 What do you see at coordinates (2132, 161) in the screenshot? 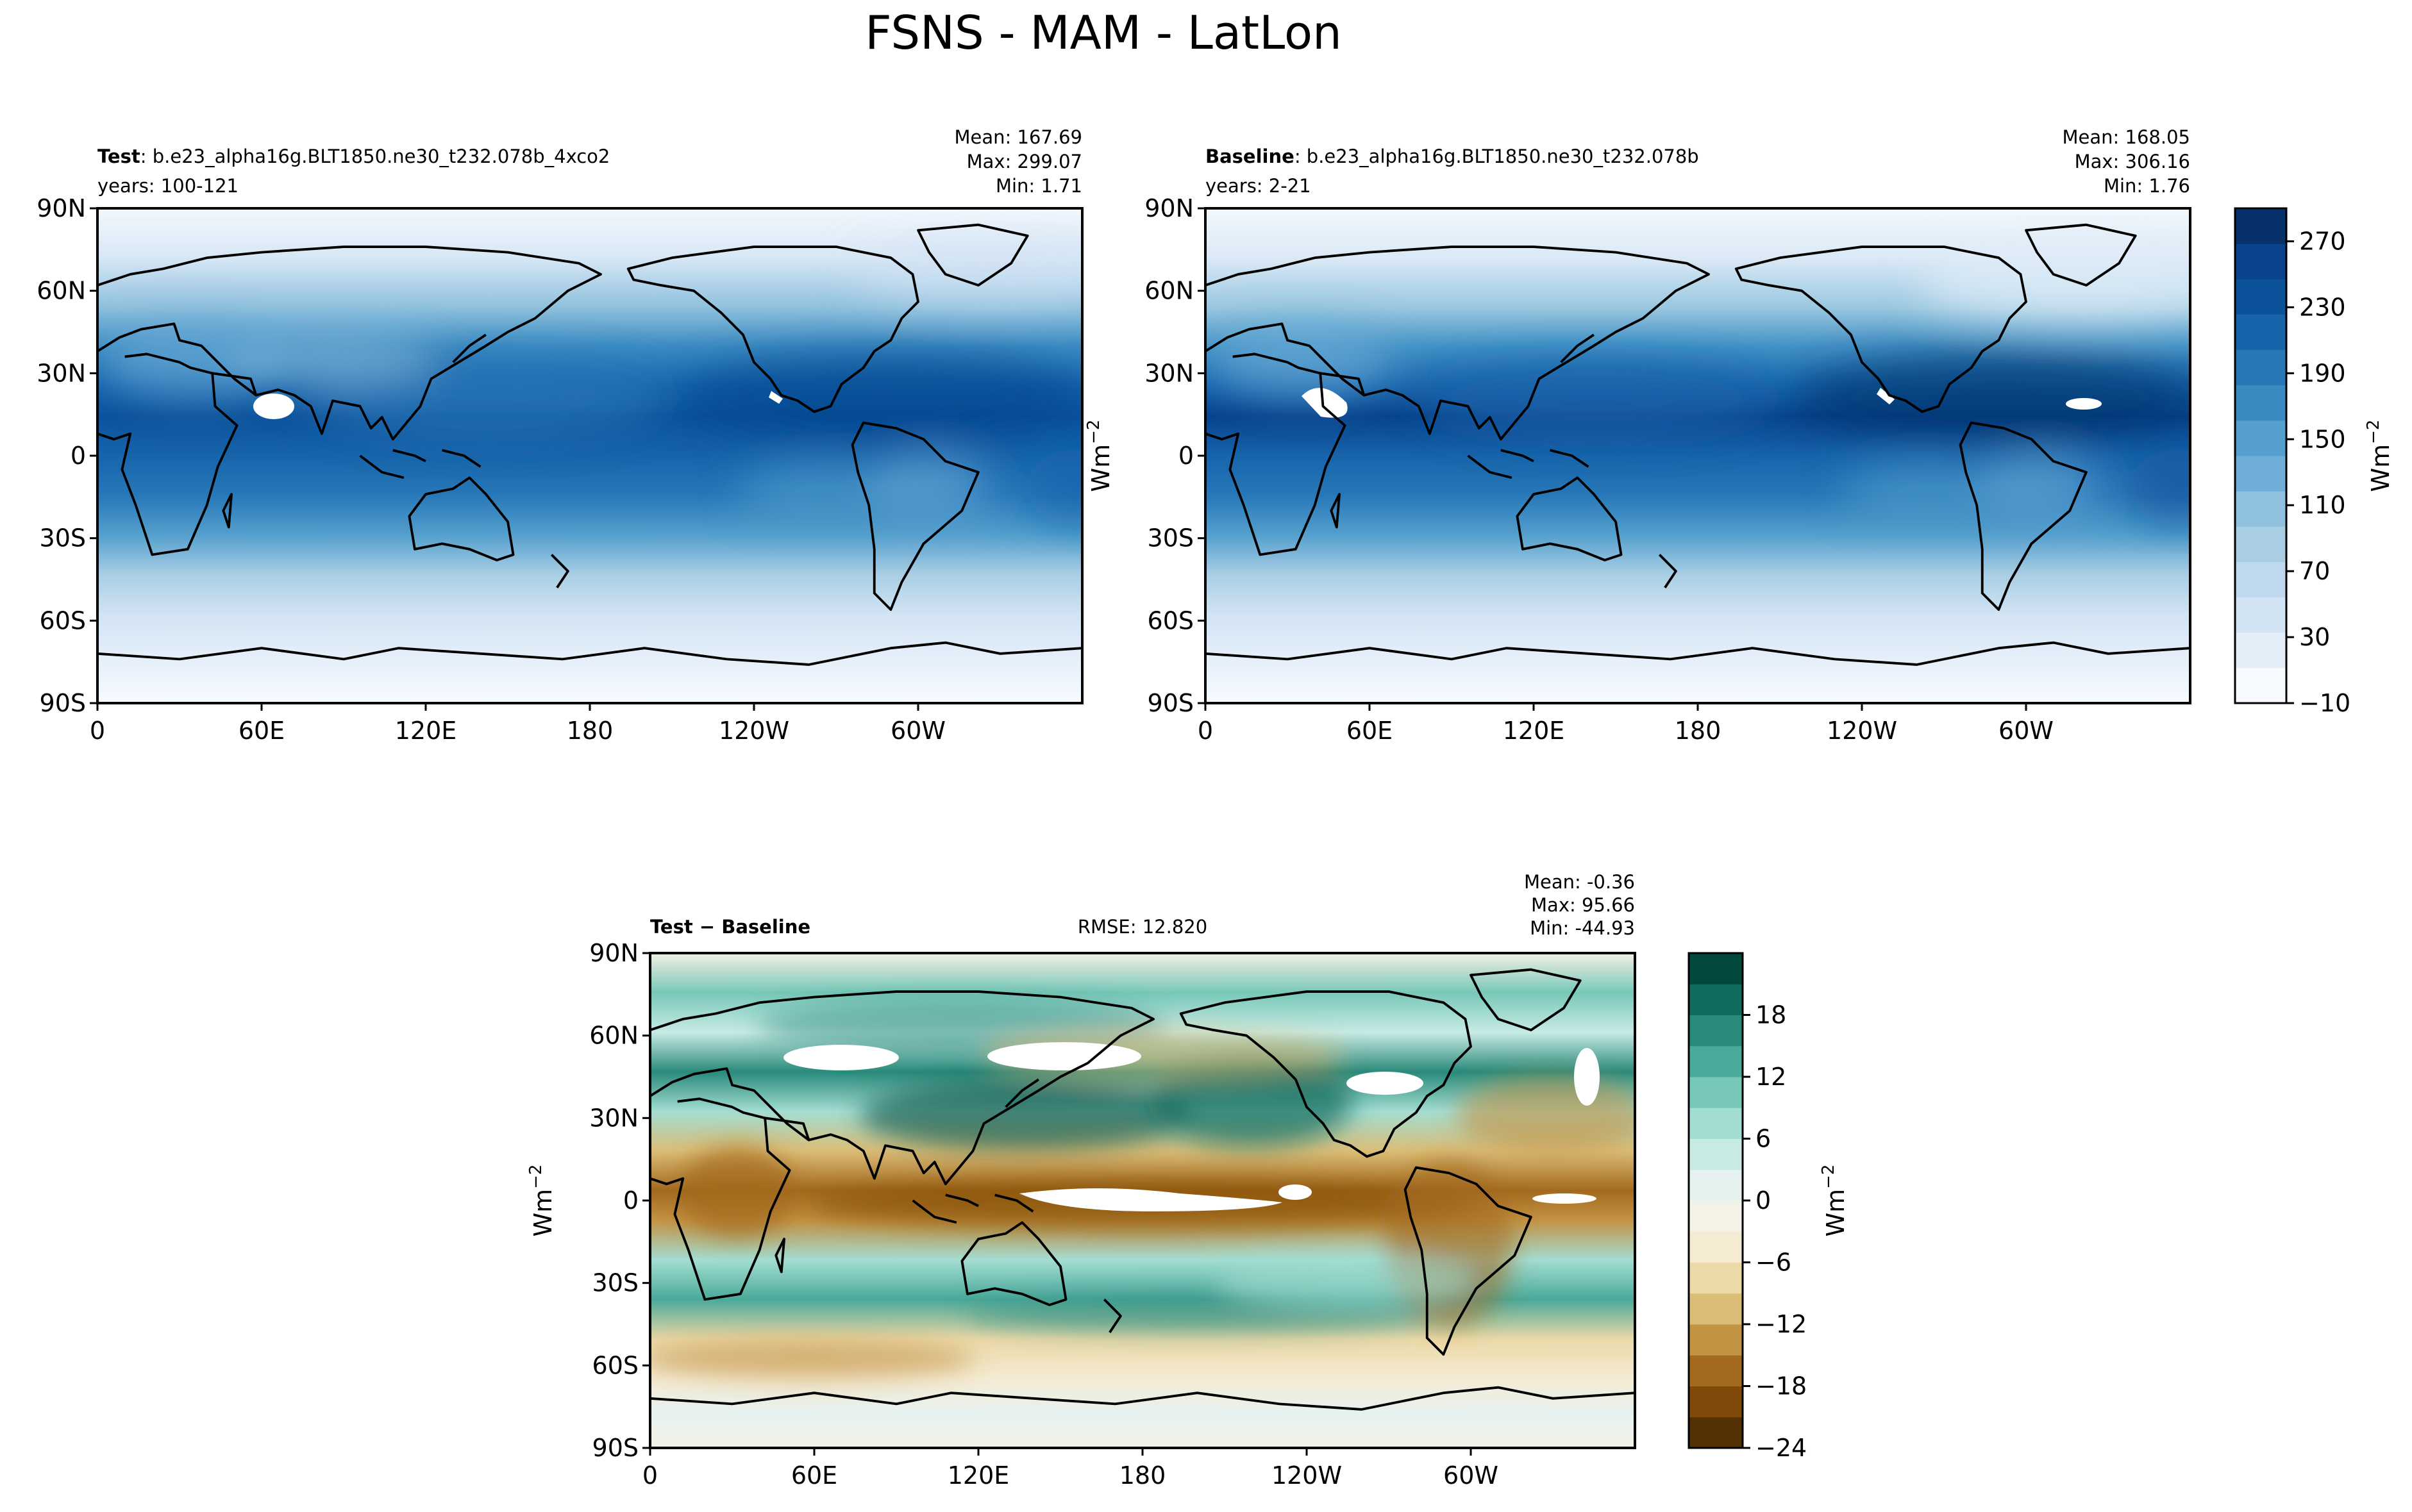
I see `panel-baseline-max: Max: 306.16` at bounding box center [2132, 161].